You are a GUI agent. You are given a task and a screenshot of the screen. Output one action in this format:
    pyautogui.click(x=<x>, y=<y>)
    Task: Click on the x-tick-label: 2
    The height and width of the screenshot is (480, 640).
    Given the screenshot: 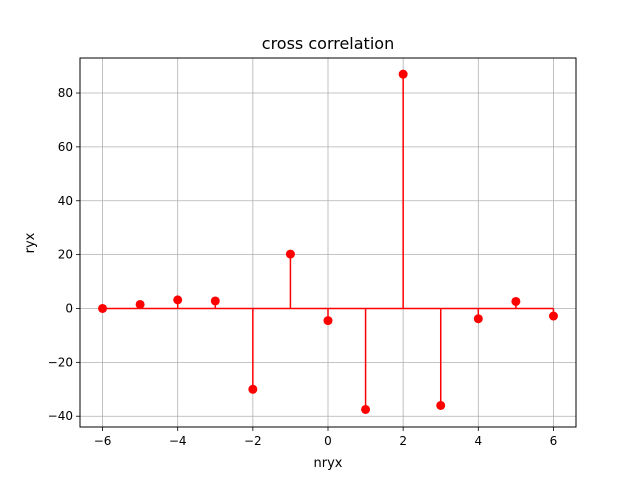 What is the action you would take?
    pyautogui.click(x=403, y=441)
    